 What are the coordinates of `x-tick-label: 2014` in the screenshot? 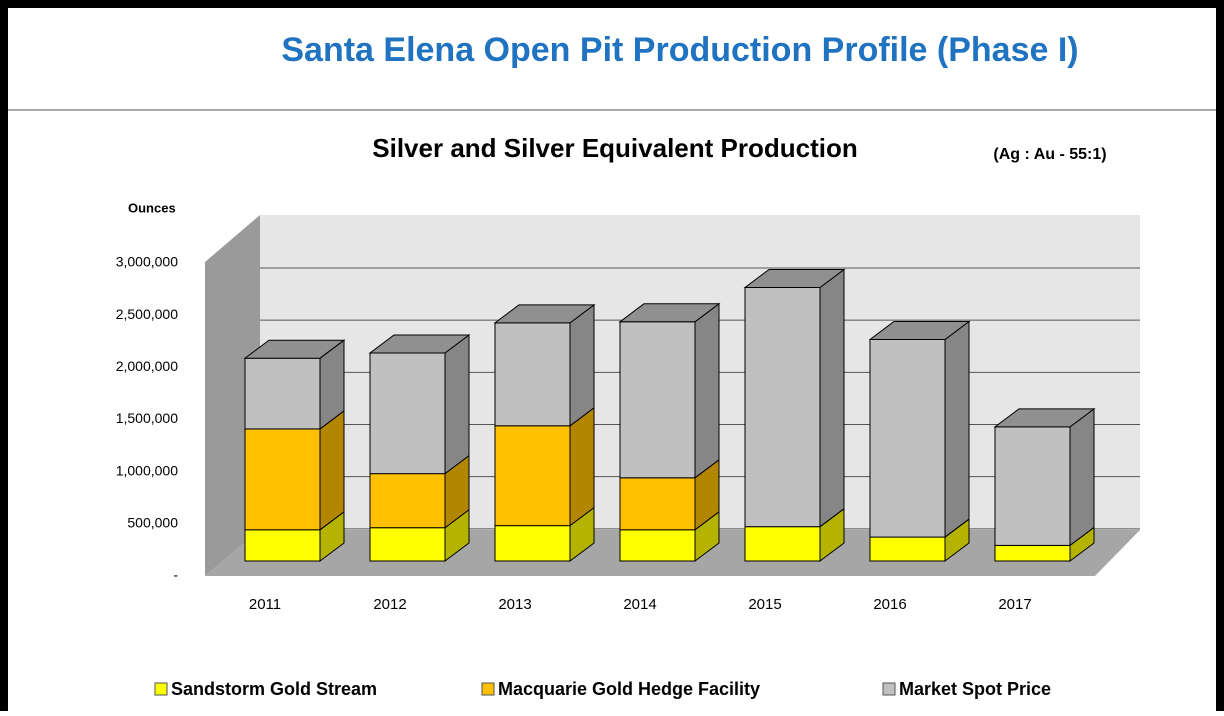 It's located at (639, 604).